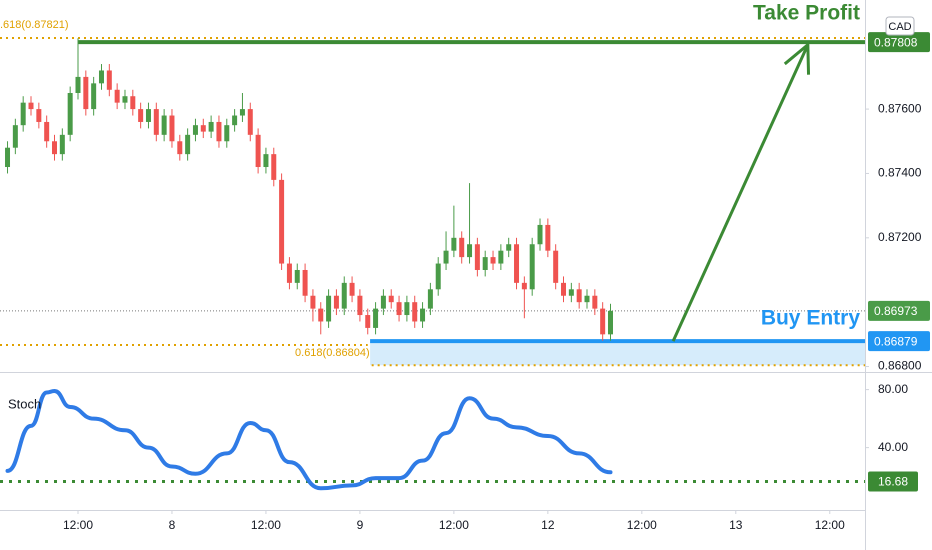 The width and height of the screenshot is (932, 550). Describe the element at coordinates (24, 403) in the screenshot. I see `stoch-name: Stoch` at that location.